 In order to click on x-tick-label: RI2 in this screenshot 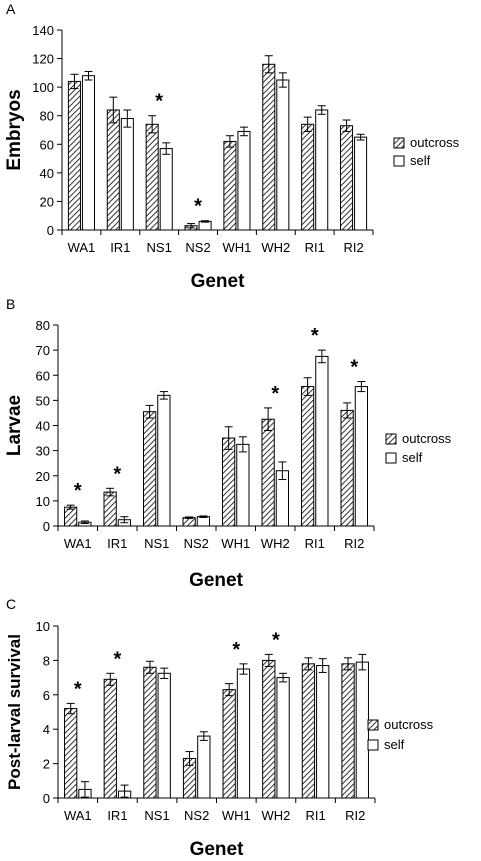, I will do `click(355, 815)`.